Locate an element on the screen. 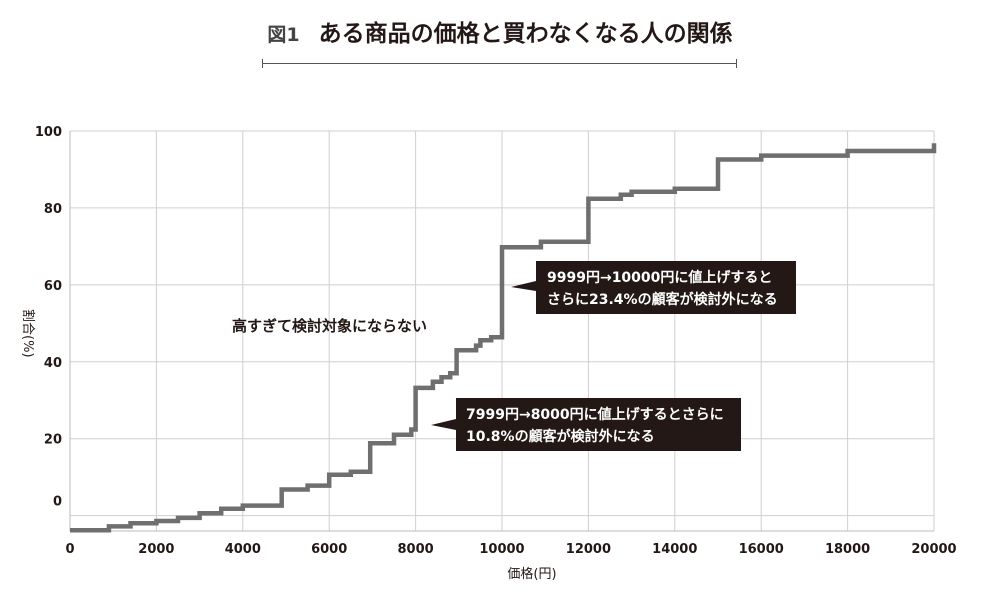  x-tick-label-12000: 12000 is located at coordinates (588, 549).